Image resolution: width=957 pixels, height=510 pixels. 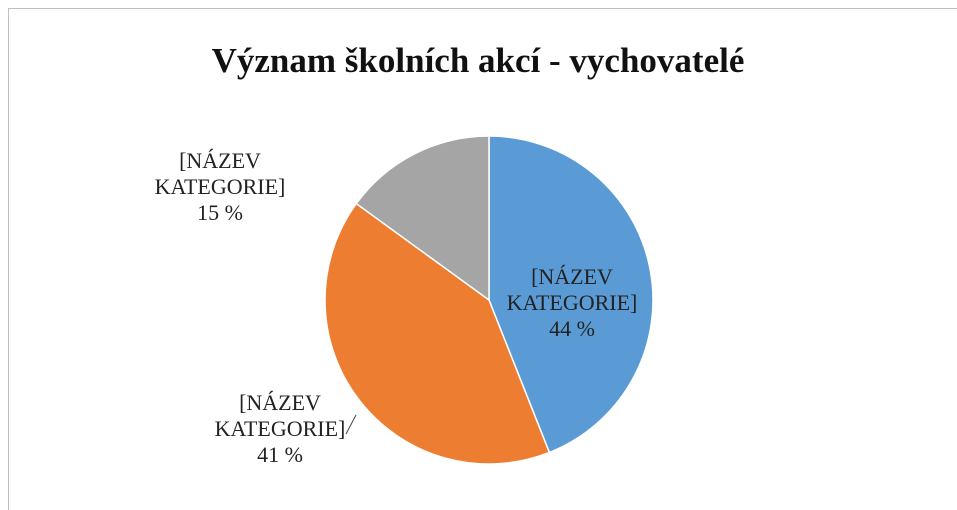 What do you see at coordinates (572, 328) in the screenshot?
I see `value-label: 44 %` at bounding box center [572, 328].